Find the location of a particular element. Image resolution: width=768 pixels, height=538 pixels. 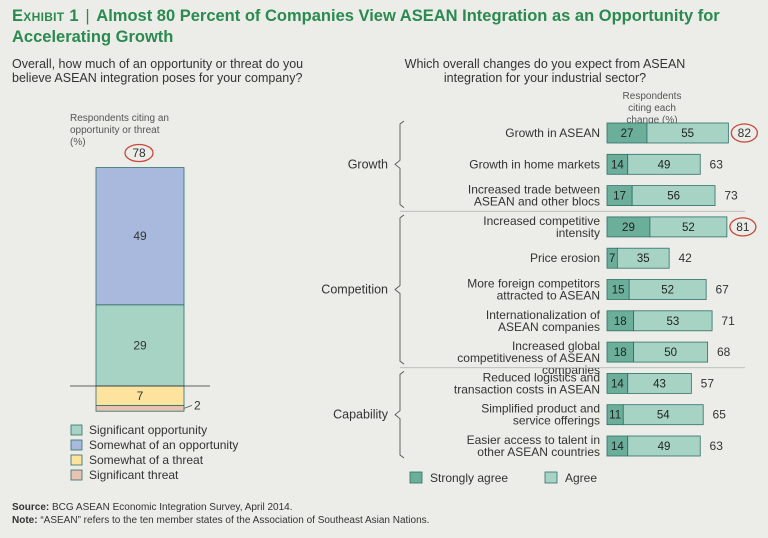

bar-agree-easier-access-to-talent-in-other-asean-countries is located at coordinates (664, 446).